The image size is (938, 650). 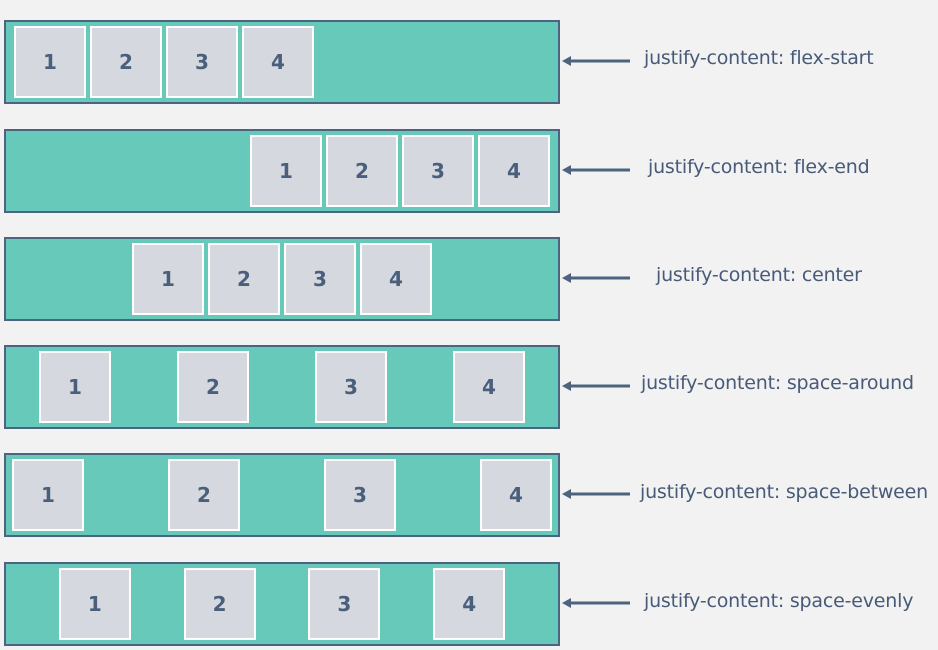 I want to click on caption: justify-content: center, so click(x=759, y=275).